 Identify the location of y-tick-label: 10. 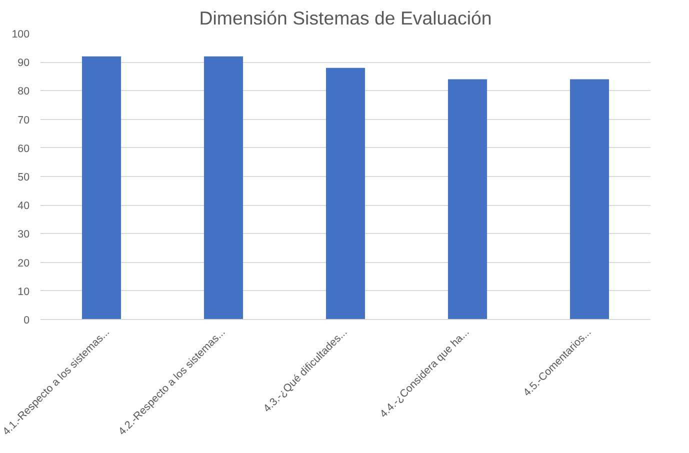
(24, 292).